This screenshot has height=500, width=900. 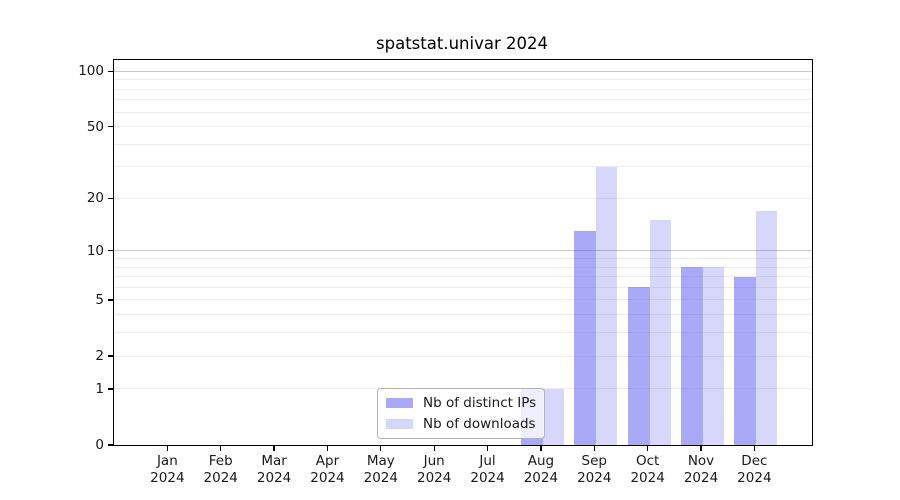 I want to click on bar-downloads-nov, so click(x=713, y=356).